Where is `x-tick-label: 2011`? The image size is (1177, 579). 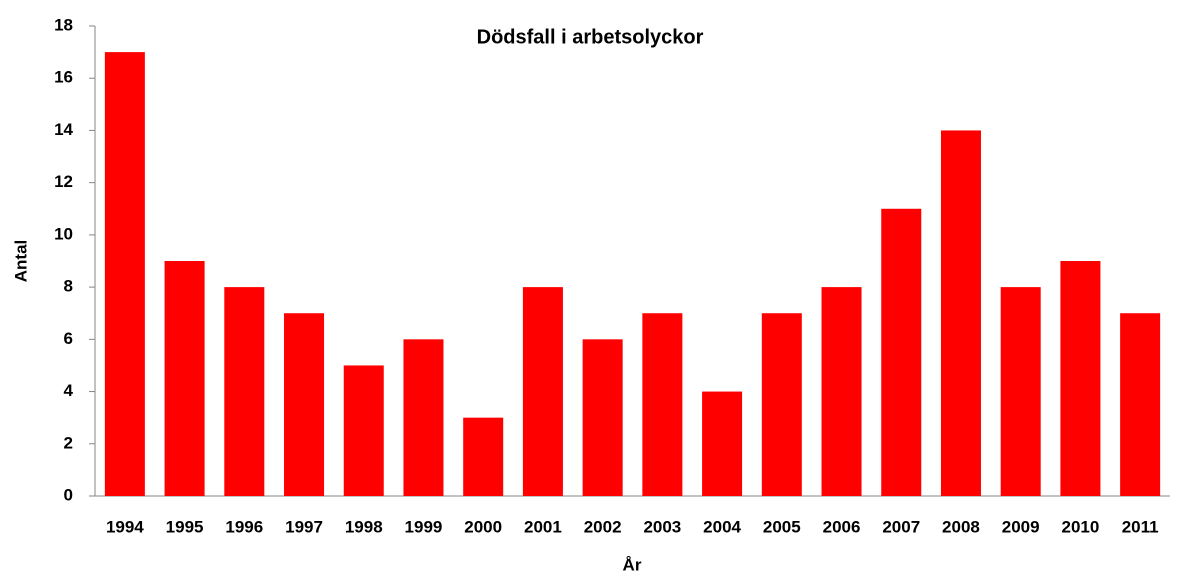 x-tick-label: 2011 is located at coordinates (1140, 526).